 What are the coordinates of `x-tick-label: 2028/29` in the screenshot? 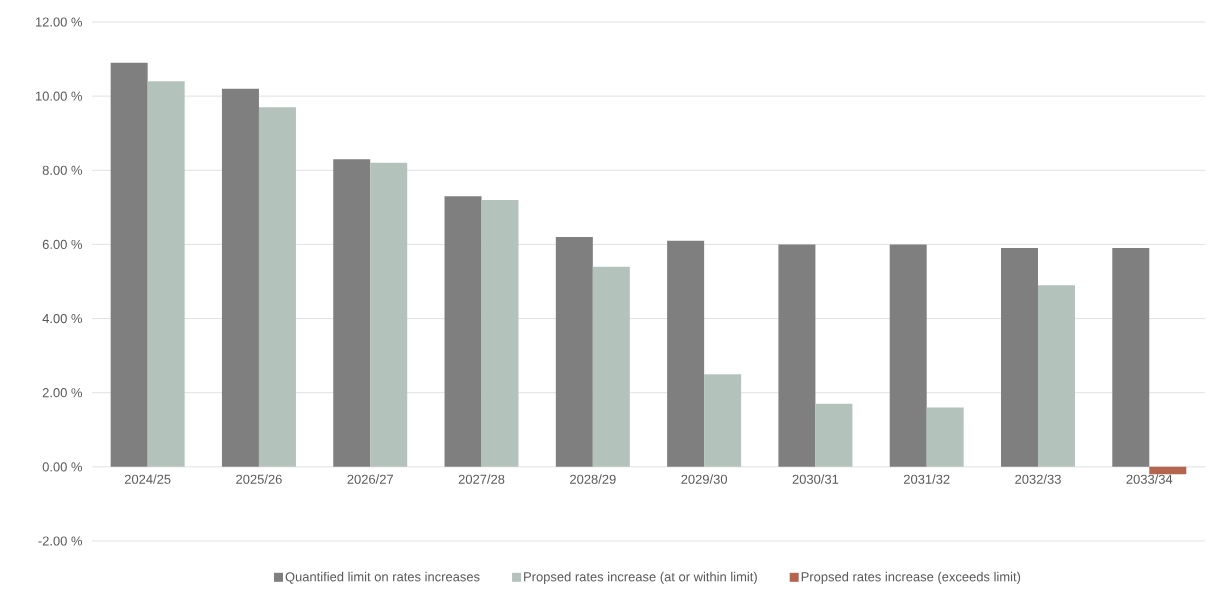 It's located at (593, 479).